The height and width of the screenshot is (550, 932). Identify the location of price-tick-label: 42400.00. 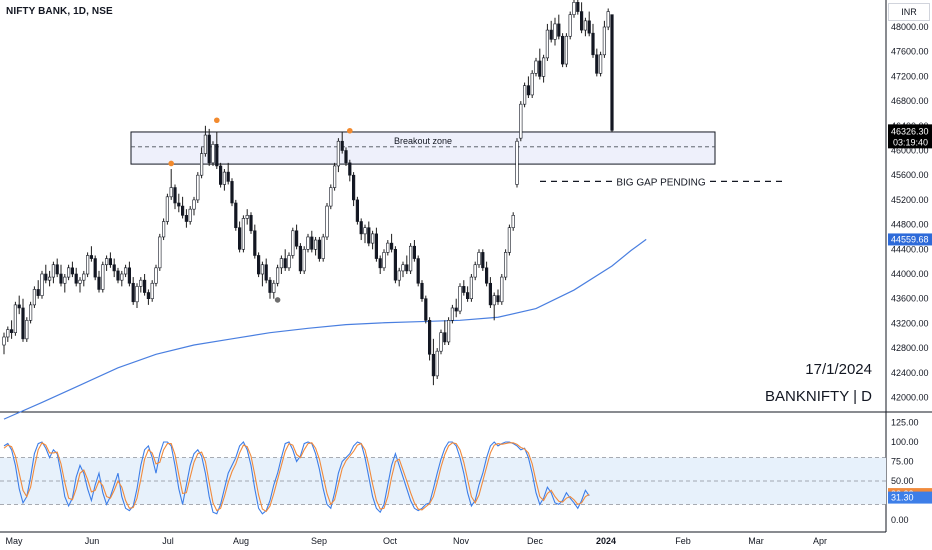
(910, 373).